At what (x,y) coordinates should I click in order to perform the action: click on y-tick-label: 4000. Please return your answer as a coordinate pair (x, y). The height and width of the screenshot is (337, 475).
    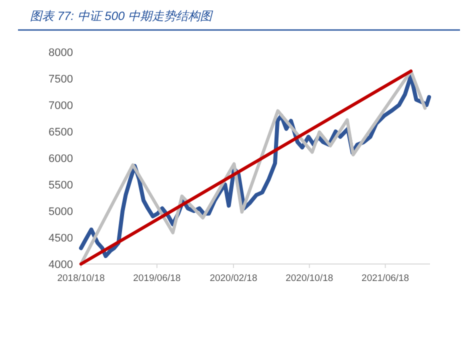
    Looking at the image, I should click on (60, 265).